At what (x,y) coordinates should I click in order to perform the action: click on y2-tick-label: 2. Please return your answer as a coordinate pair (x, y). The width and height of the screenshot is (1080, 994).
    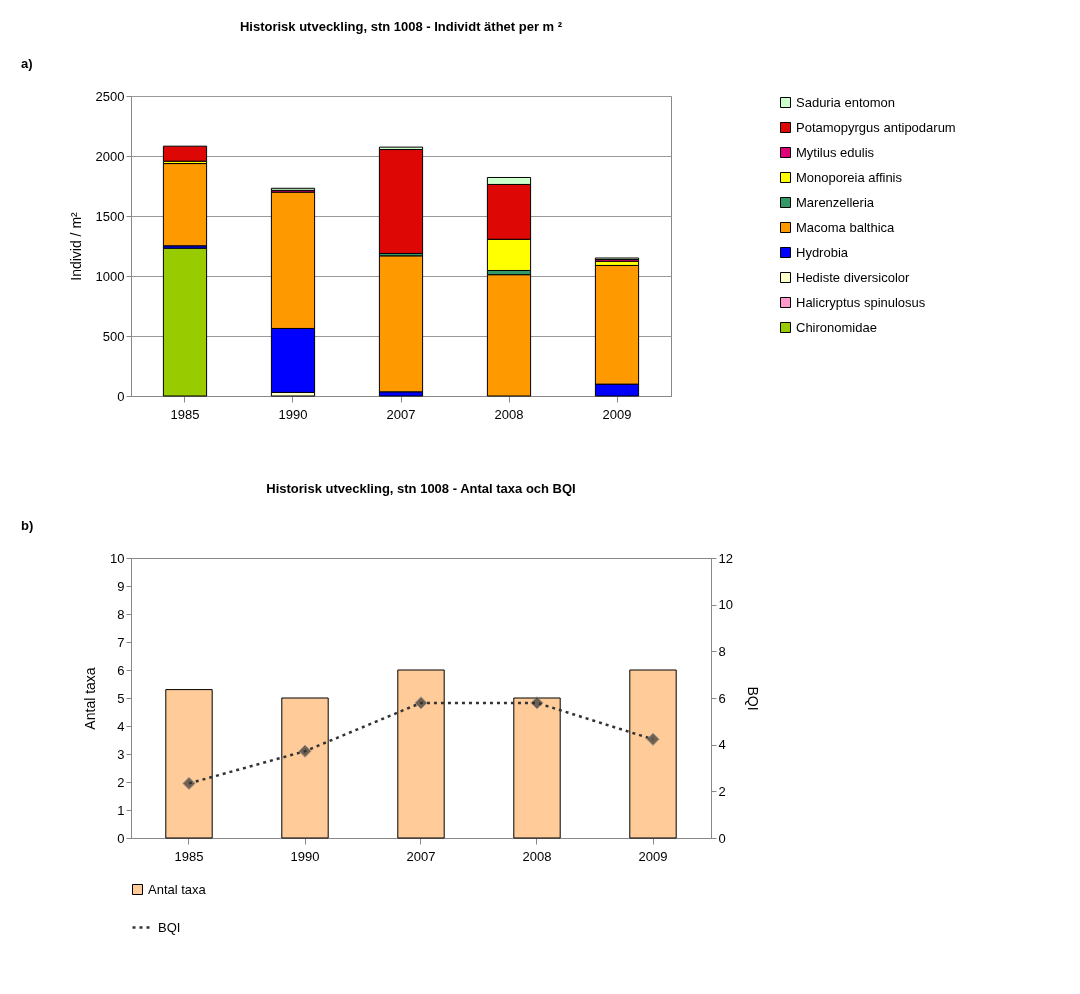
    Looking at the image, I should click on (722, 791).